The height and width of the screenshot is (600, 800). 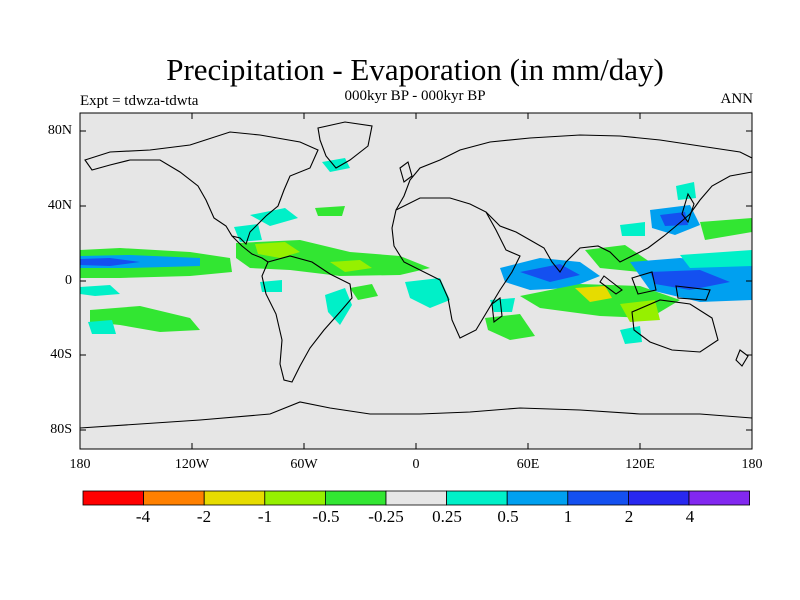 What do you see at coordinates (447, 516) in the screenshot?
I see `colorbar-label: 0.25` at bounding box center [447, 516].